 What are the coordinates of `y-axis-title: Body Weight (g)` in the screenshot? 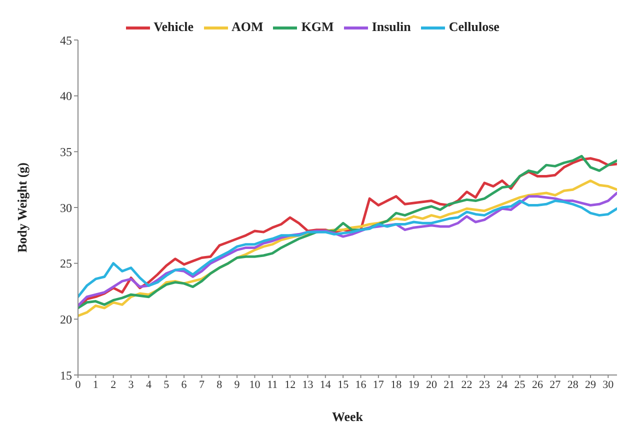 It's located at (22, 207).